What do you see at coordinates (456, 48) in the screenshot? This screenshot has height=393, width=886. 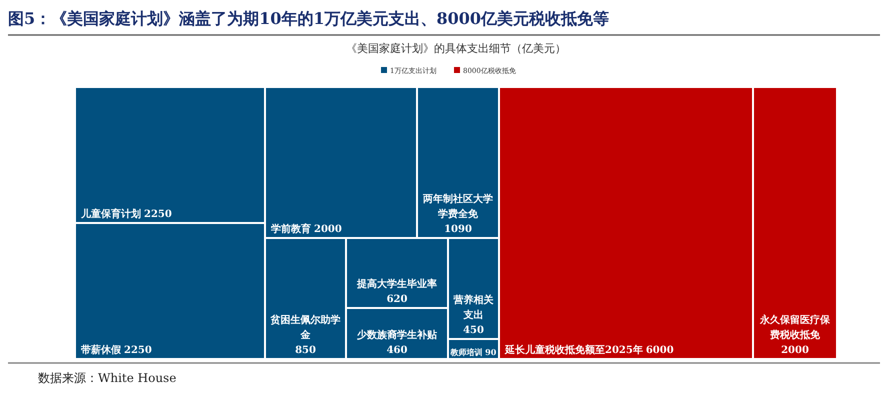 I see `text: 《美国家庭计划》的具体支出细节（亿美元）` at bounding box center [456, 48].